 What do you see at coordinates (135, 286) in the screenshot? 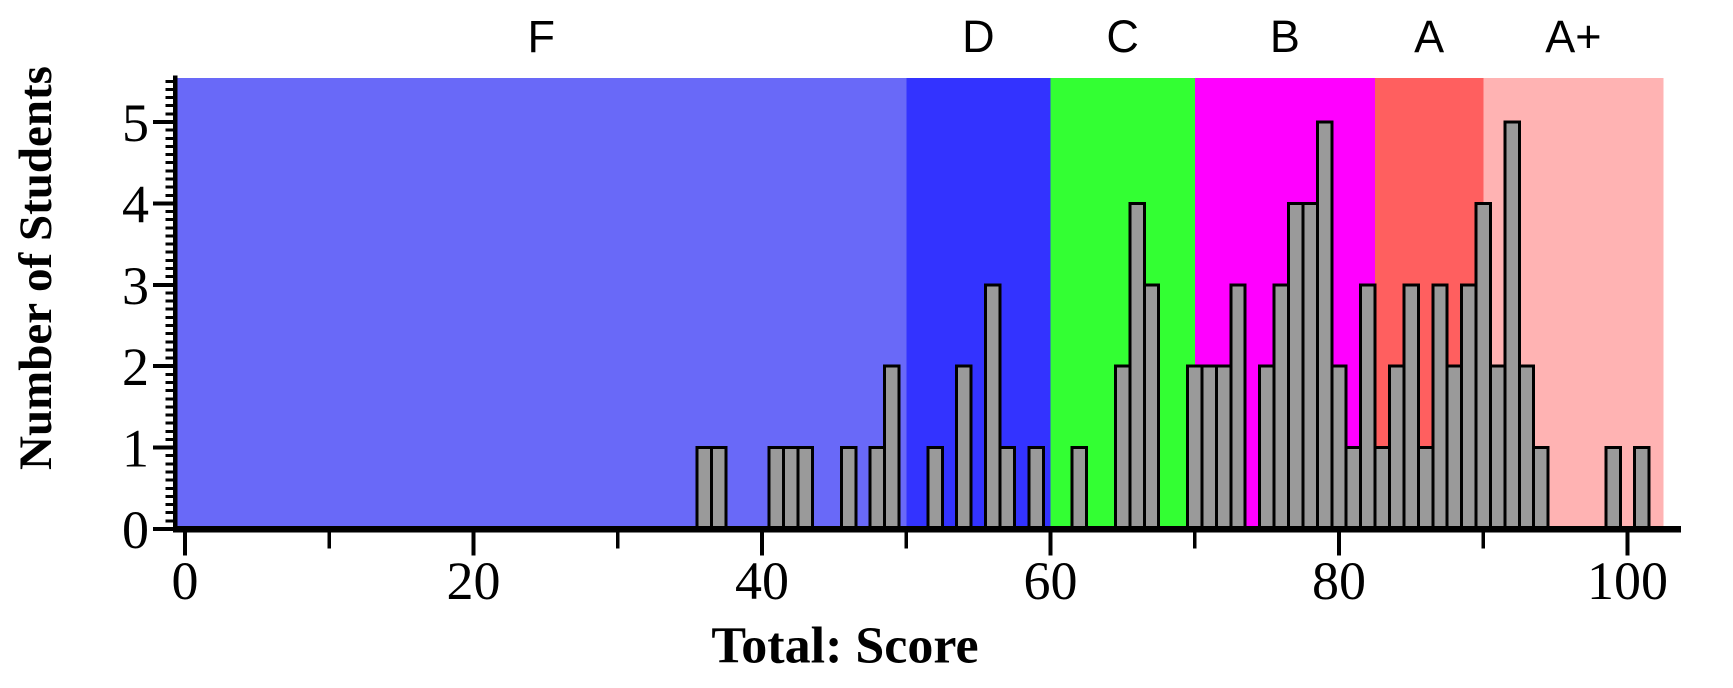
I see `y-tick-label: 3` at bounding box center [135, 286].